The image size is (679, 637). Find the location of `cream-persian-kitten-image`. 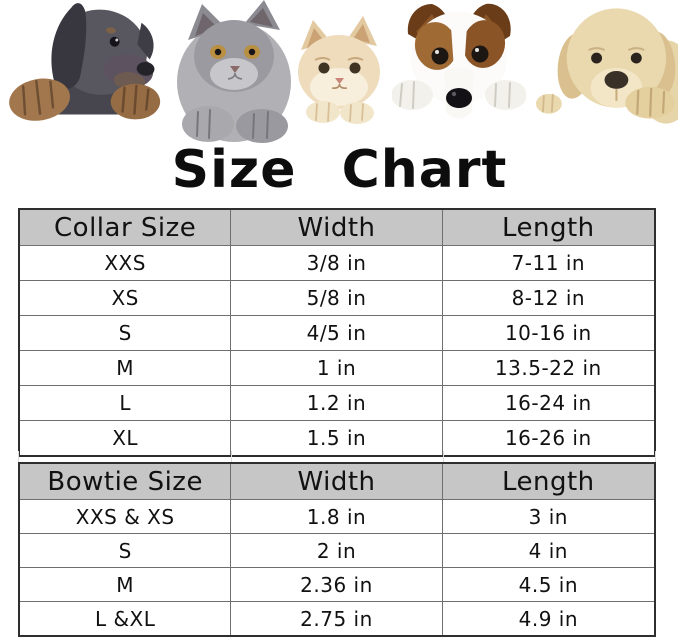

cream-persian-kitten-image is located at coordinates (339, 70).